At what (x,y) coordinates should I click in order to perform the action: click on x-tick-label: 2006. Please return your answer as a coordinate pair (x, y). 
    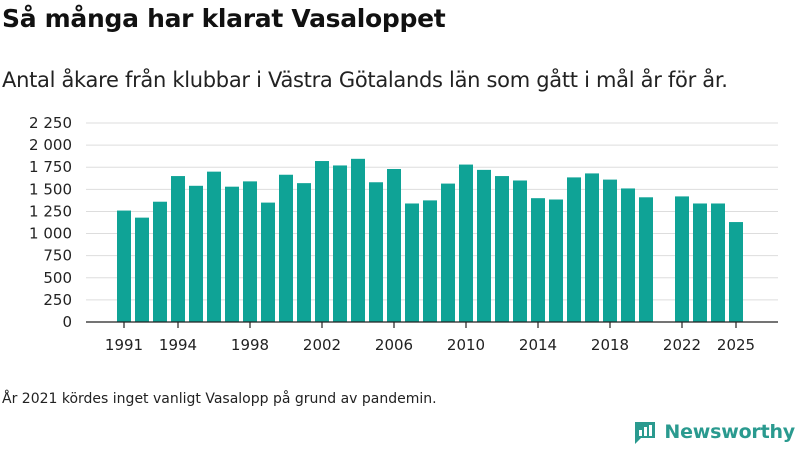
    Looking at the image, I should click on (394, 345).